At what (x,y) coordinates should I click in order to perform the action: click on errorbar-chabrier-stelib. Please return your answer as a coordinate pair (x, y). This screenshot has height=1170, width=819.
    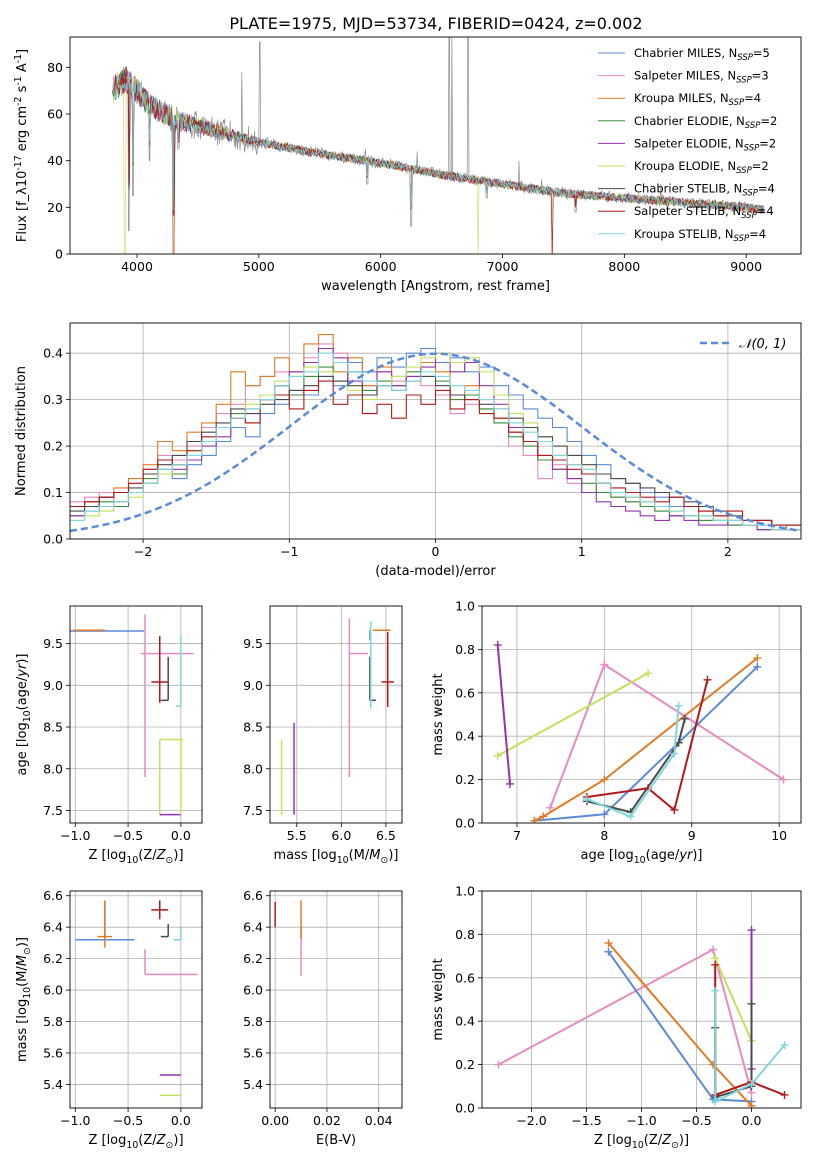
    Looking at the image, I should click on (164, 931).